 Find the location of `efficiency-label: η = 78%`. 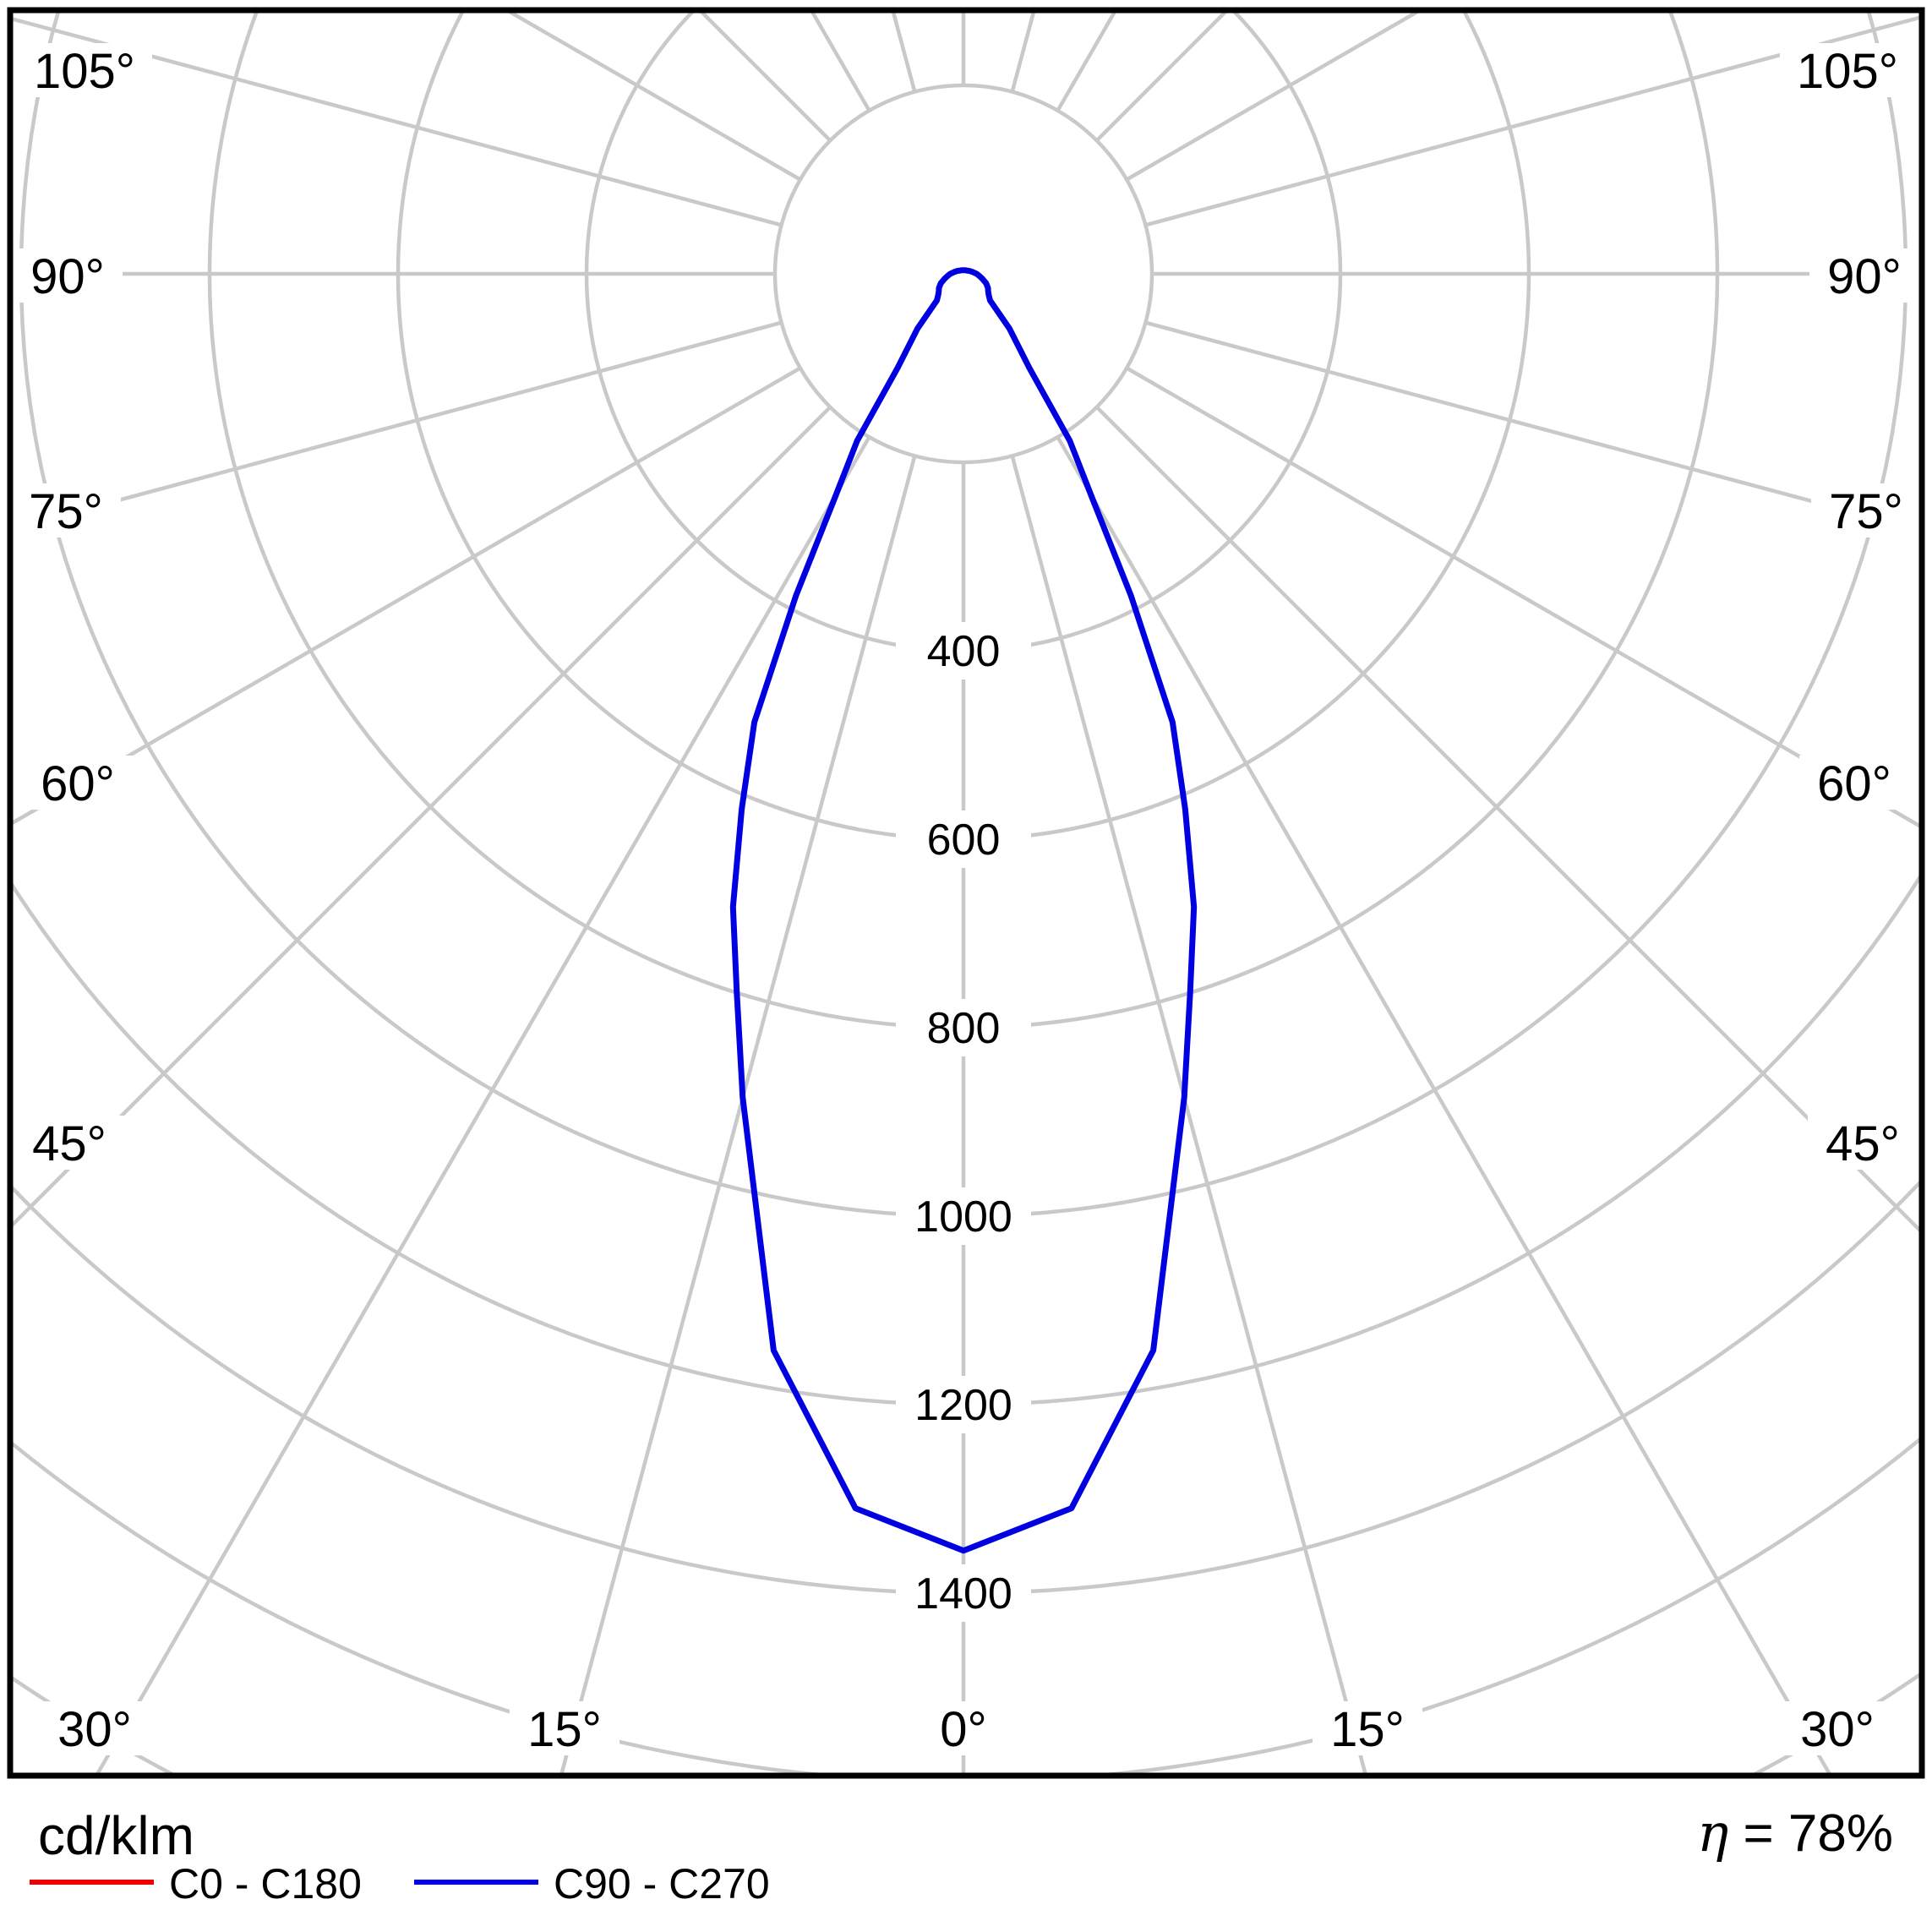

efficiency-label: η = 78% is located at coordinates (1795, 1833).